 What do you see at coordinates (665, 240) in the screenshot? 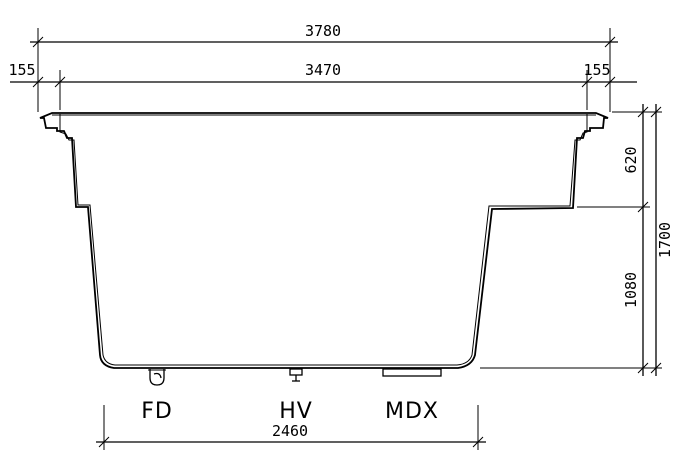
I see `dimension-1700-label: 1700` at bounding box center [665, 240].